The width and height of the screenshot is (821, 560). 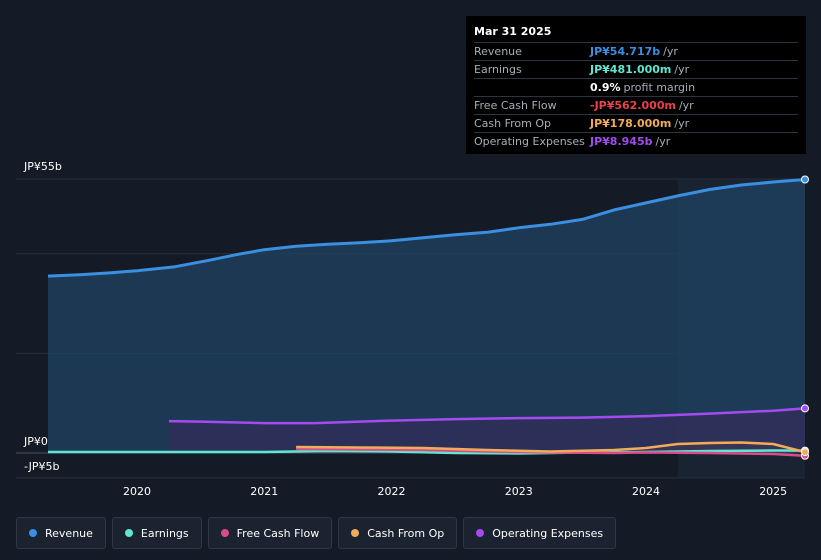 I want to click on tooltip-row-label: Earnings, so click(x=498, y=69).